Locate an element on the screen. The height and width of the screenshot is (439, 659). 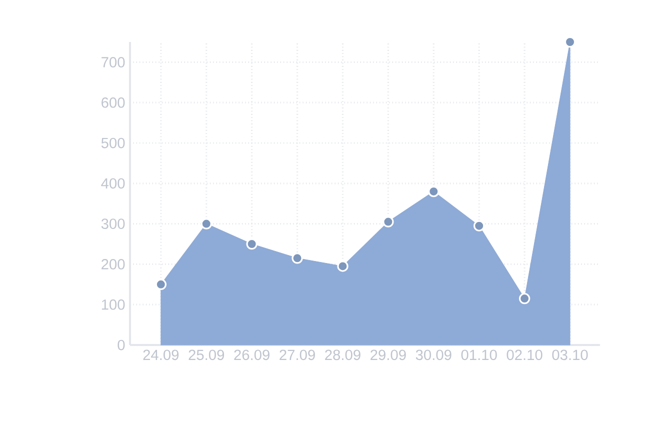
y-tick-label: 400 is located at coordinates (113, 183).